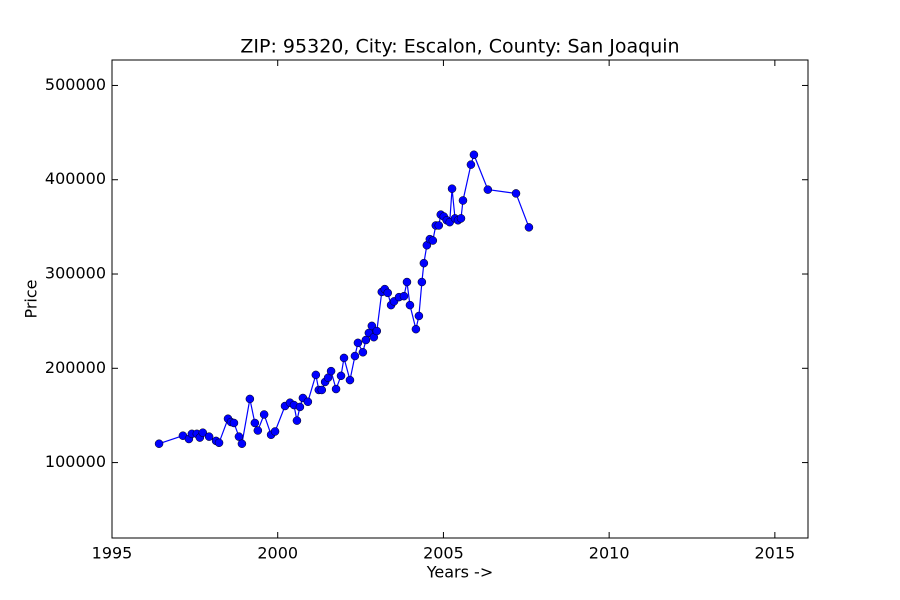 The height and width of the screenshot is (600, 900). Describe the element at coordinates (75, 84) in the screenshot. I see `y-tick-label: 500000` at that location.